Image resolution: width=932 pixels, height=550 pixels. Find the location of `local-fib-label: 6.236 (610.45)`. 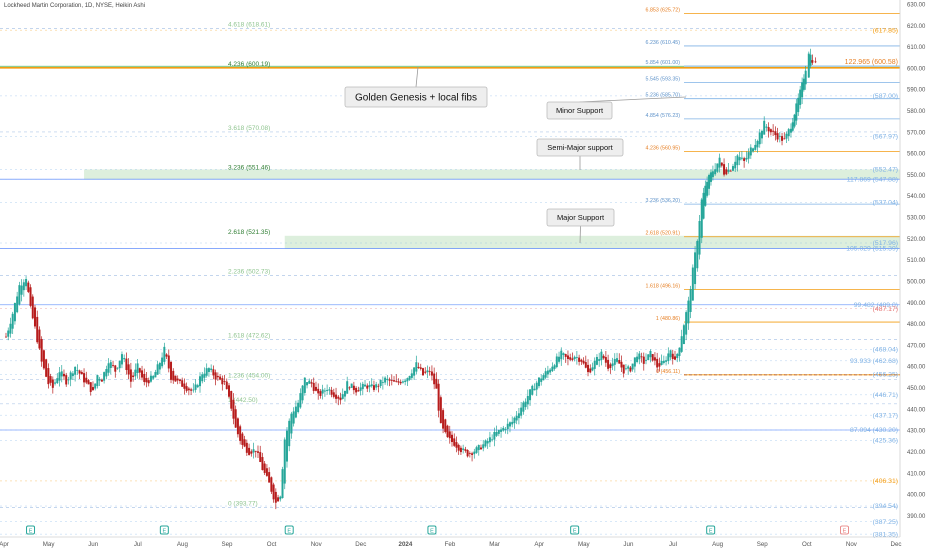

local-fib-label: 6.236 (610.45) is located at coordinates (663, 43).